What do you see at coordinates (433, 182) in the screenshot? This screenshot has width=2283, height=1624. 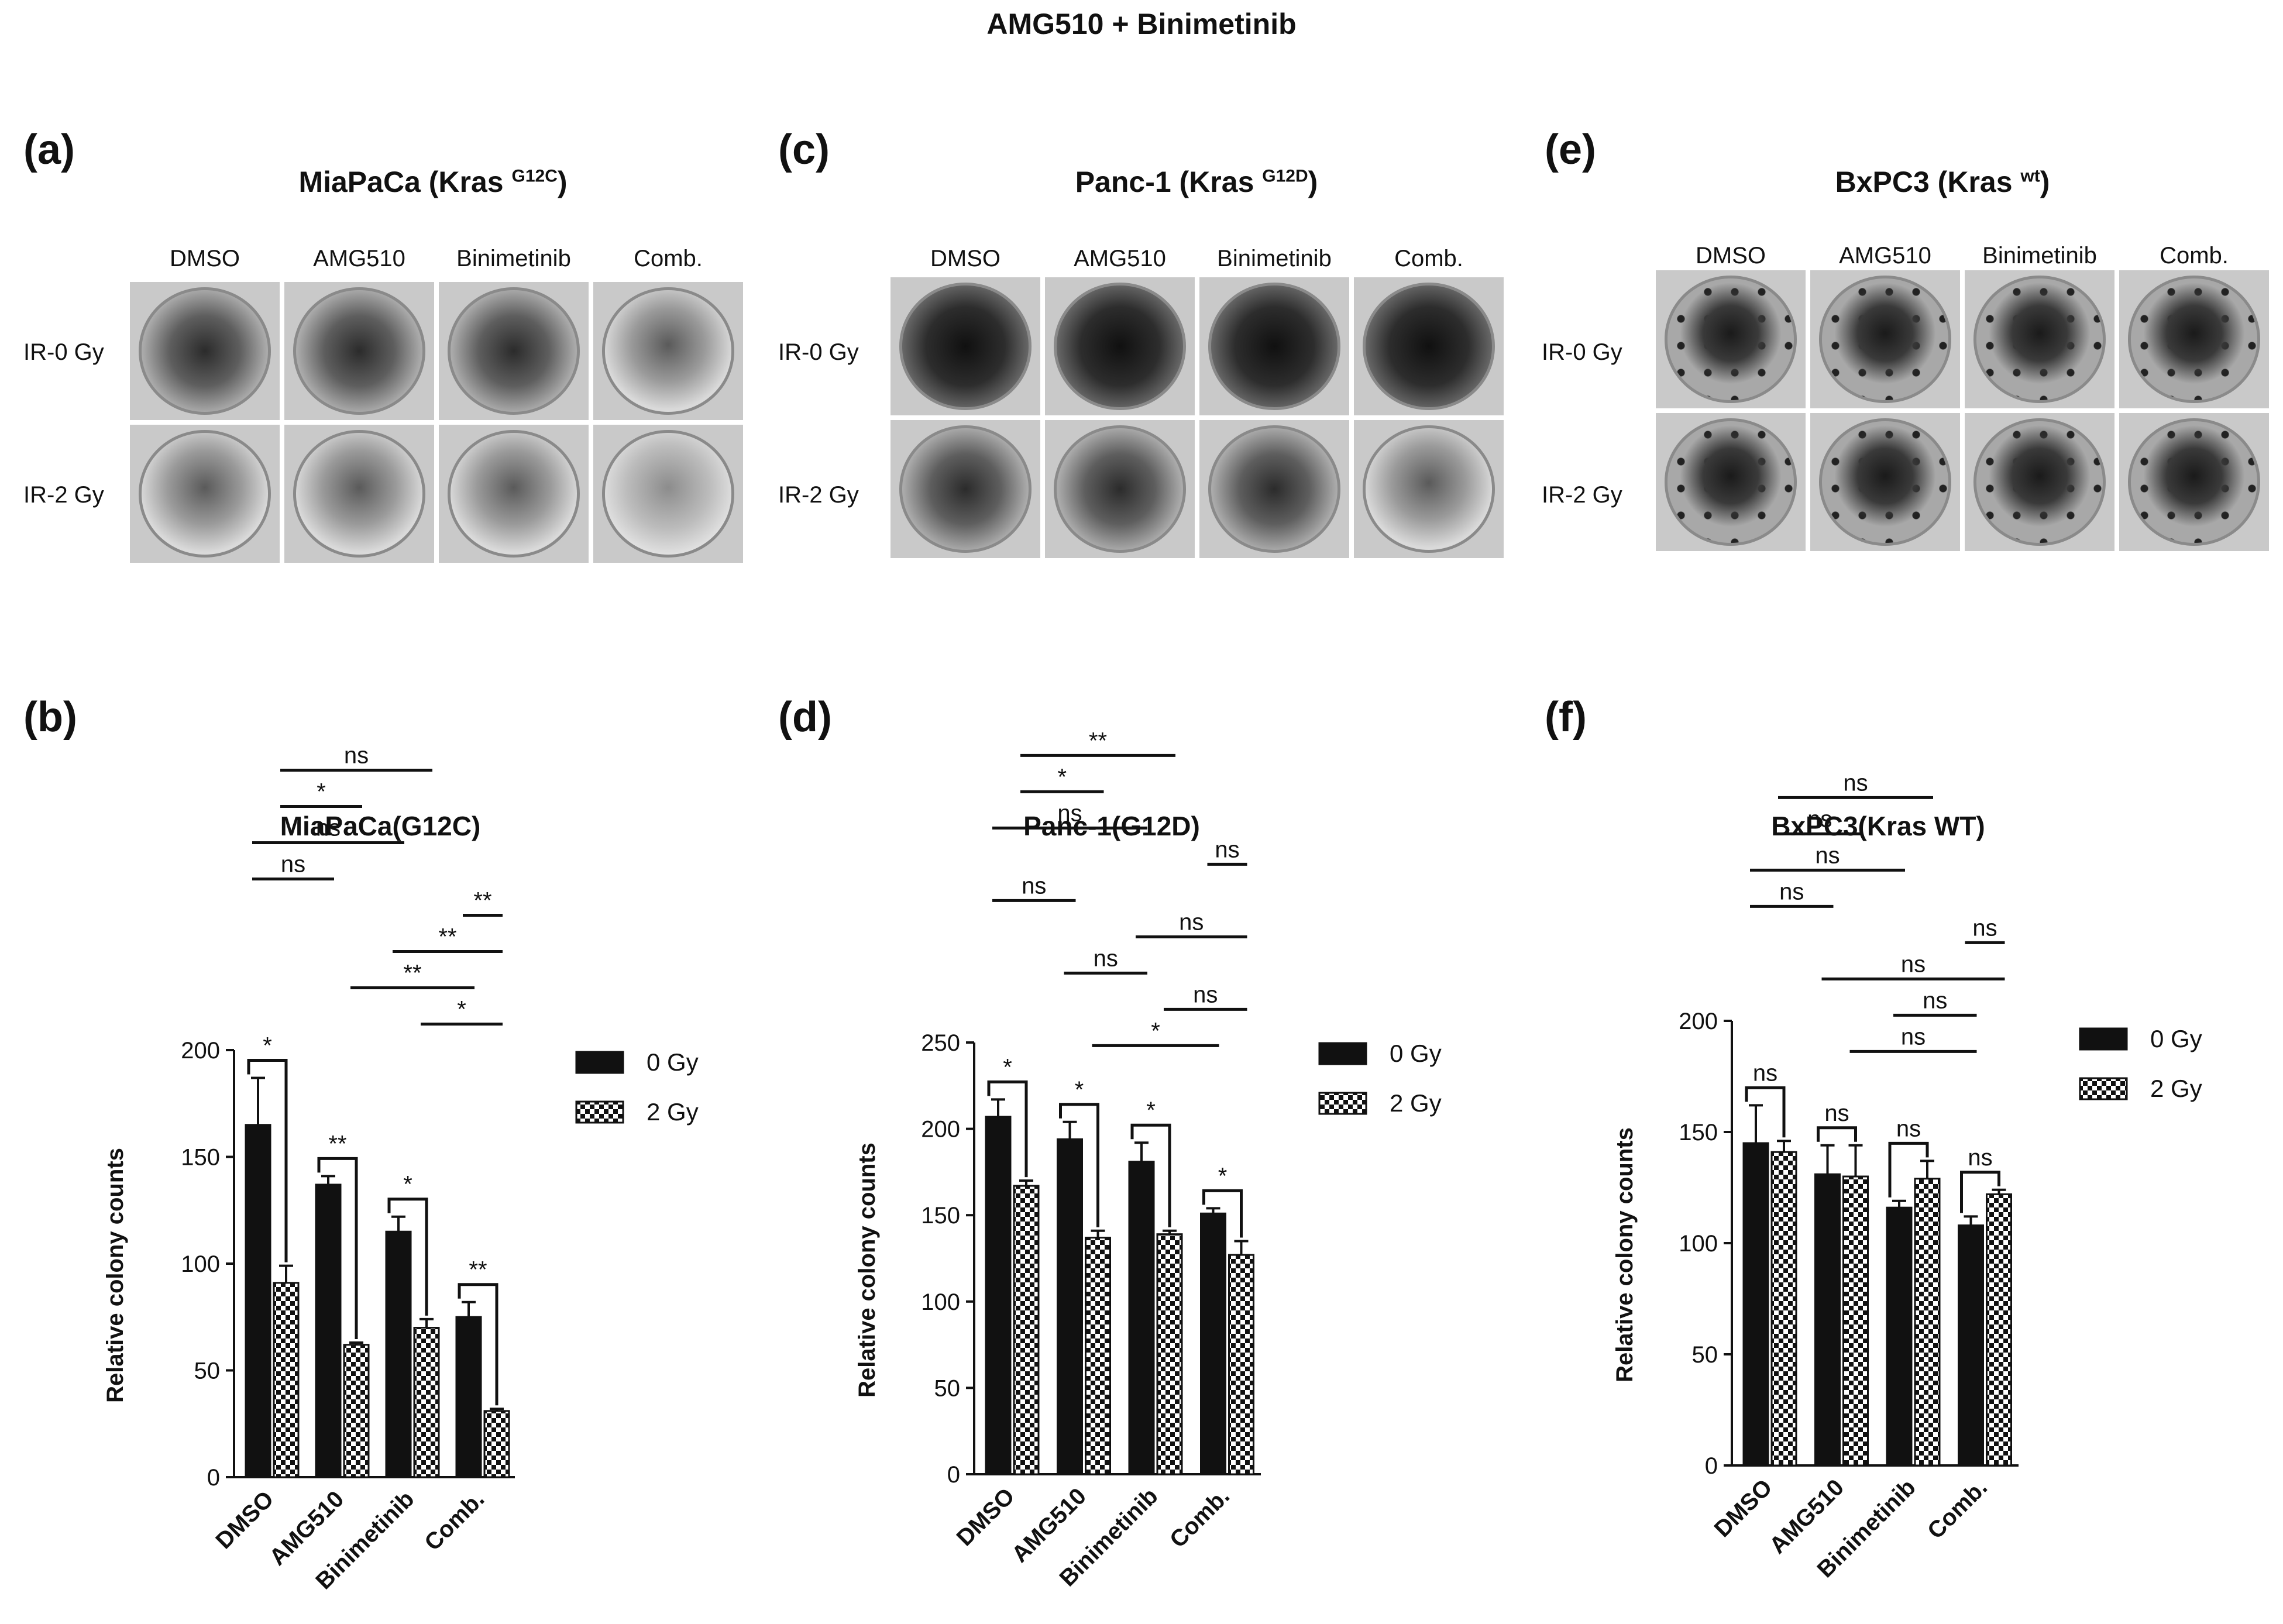 I see `photo-title-a: MiaPaCa (Kras G12C)` at bounding box center [433, 182].